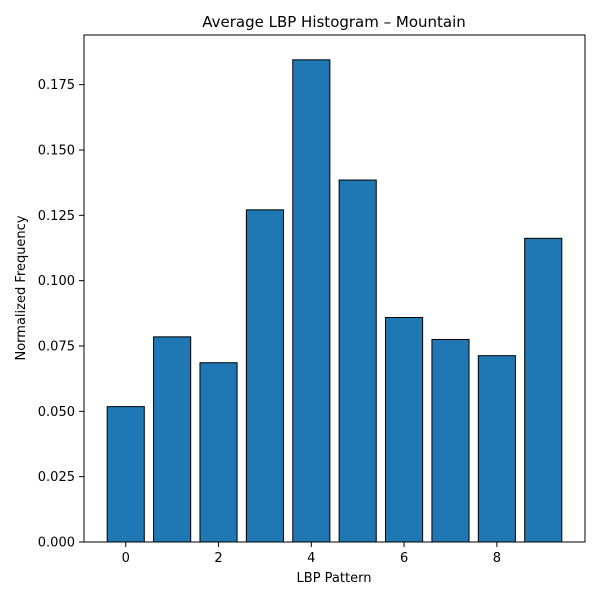  Describe the element at coordinates (311, 558) in the screenshot. I see `x-tick-label: 4` at that location.